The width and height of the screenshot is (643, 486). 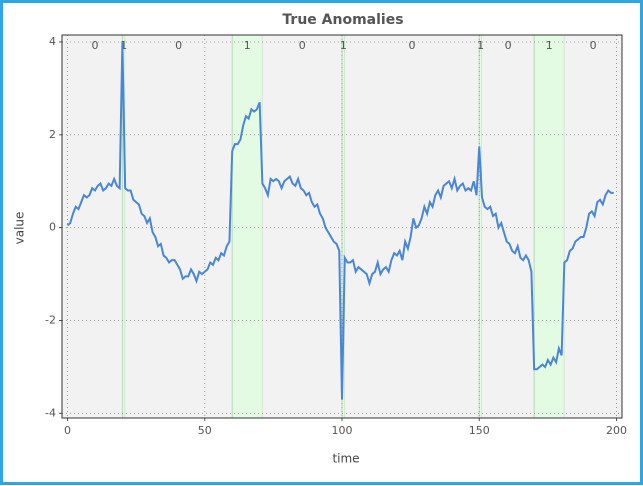 I want to click on x-tick-label: 50, so click(x=205, y=430).